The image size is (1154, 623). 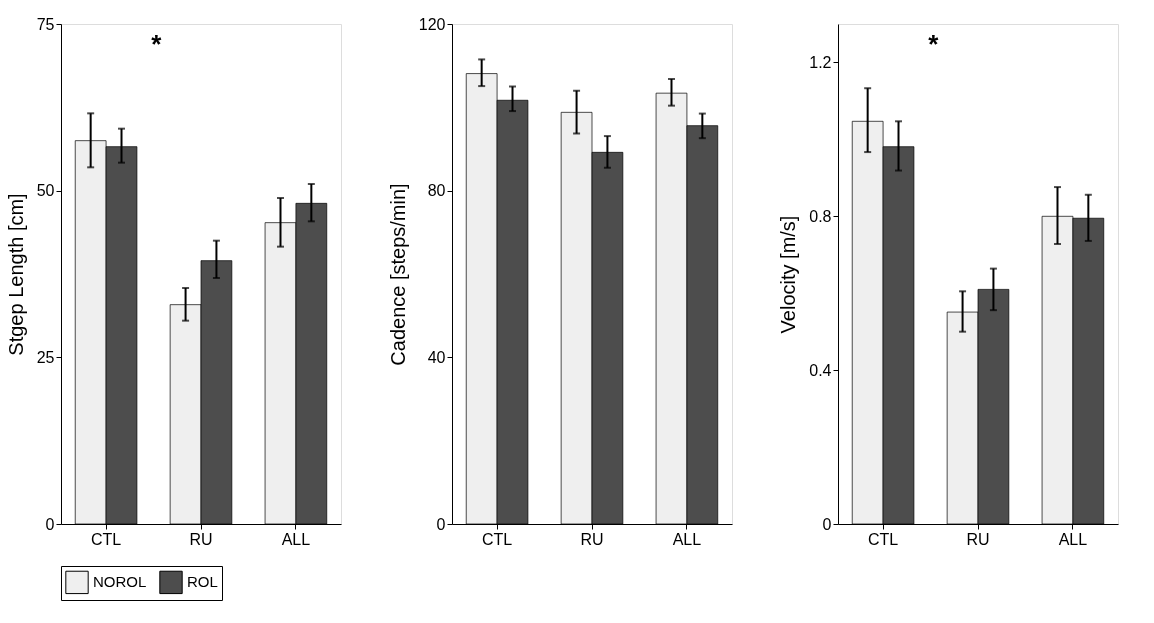 What do you see at coordinates (15, 274) in the screenshot?
I see `y-axis-title: Stgep Length [cm]` at bounding box center [15, 274].